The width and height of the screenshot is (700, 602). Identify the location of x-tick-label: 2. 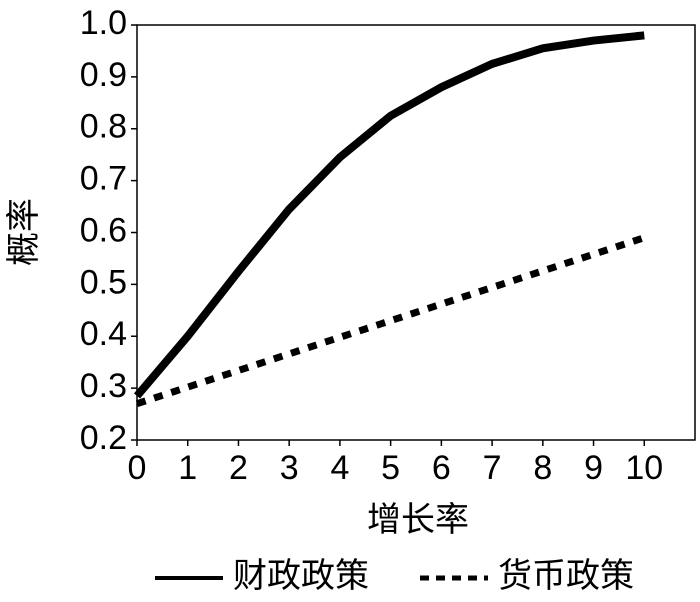
(238, 468).